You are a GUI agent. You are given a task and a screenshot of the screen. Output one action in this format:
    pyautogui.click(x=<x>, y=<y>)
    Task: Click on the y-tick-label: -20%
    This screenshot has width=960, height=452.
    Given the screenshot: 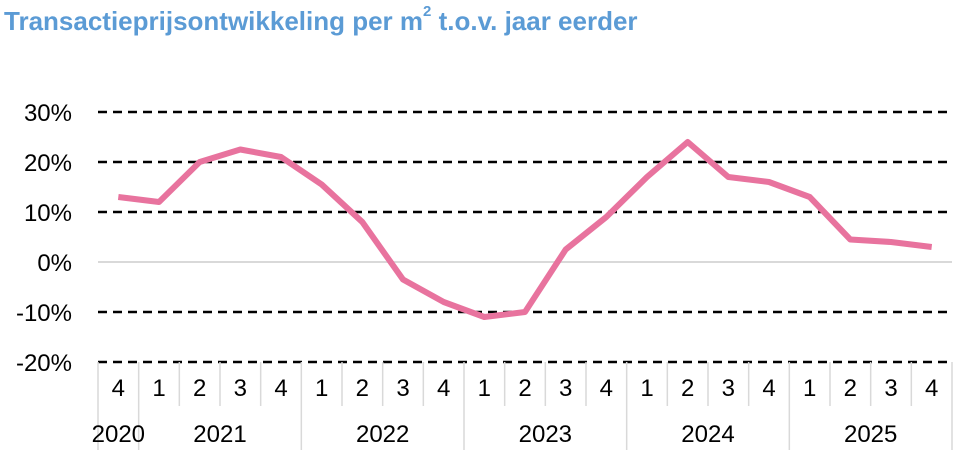 What is the action you would take?
    pyautogui.click(x=44, y=363)
    